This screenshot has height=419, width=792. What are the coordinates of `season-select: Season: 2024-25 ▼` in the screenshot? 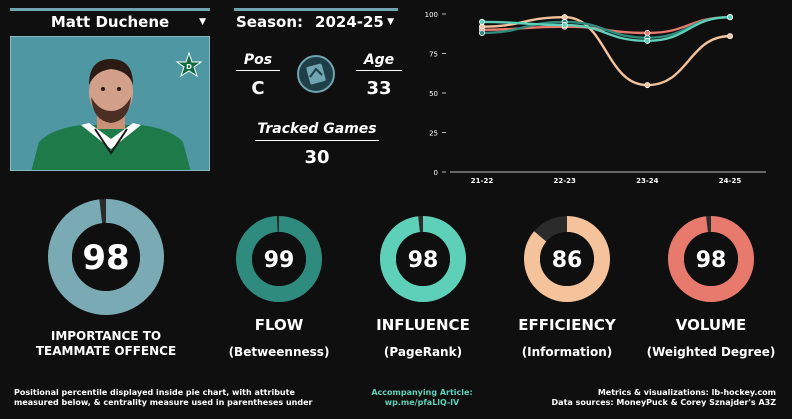 It's located at (316, 20).